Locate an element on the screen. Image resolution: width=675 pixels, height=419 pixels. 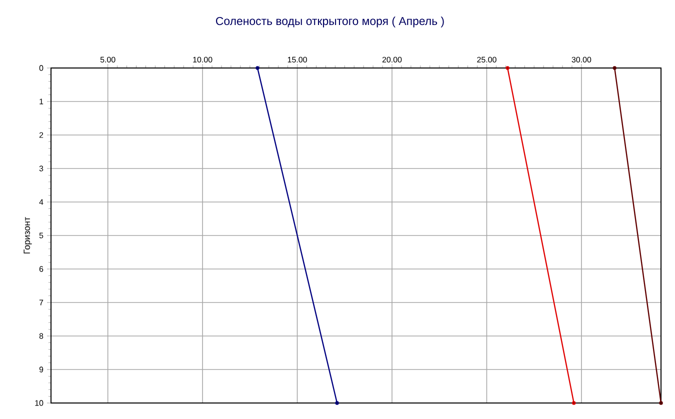
chart-title: Соленость воды открытого моря ( Апрель ) is located at coordinates (330, 22).